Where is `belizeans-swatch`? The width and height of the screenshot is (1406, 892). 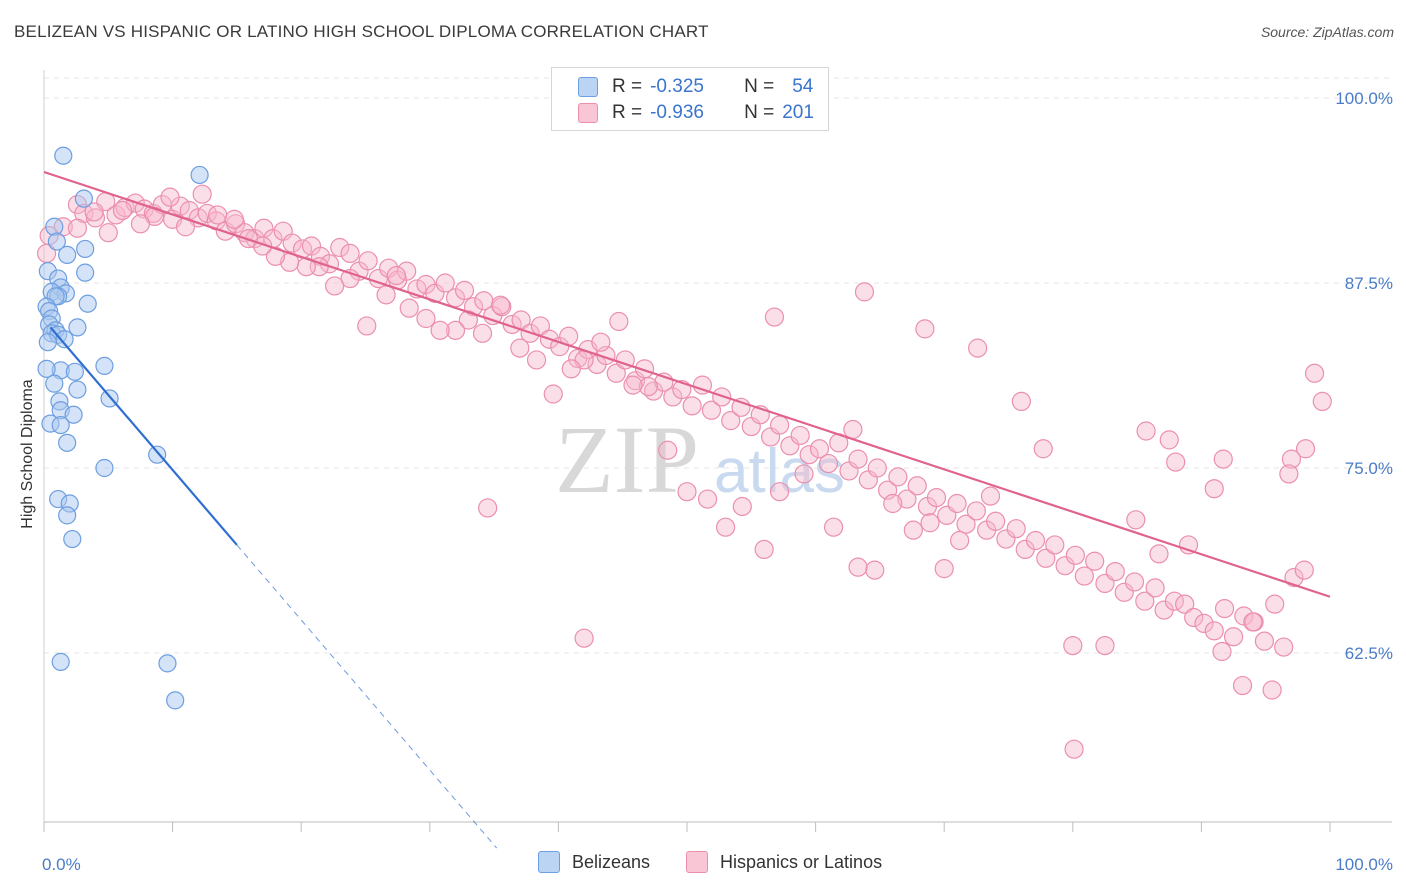
belizeans-swatch is located at coordinates (588, 87).